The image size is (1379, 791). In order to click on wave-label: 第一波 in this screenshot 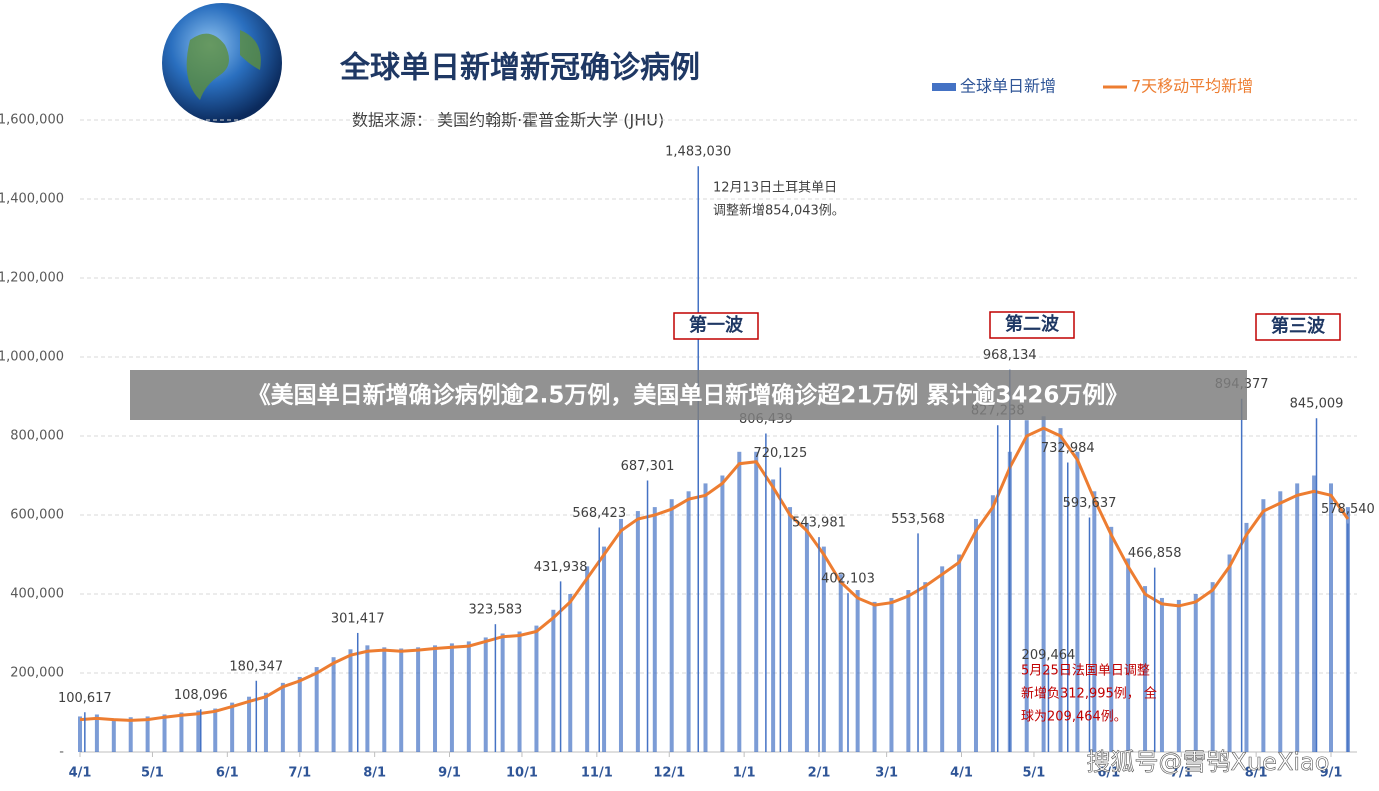, I will do `click(716, 325)`.